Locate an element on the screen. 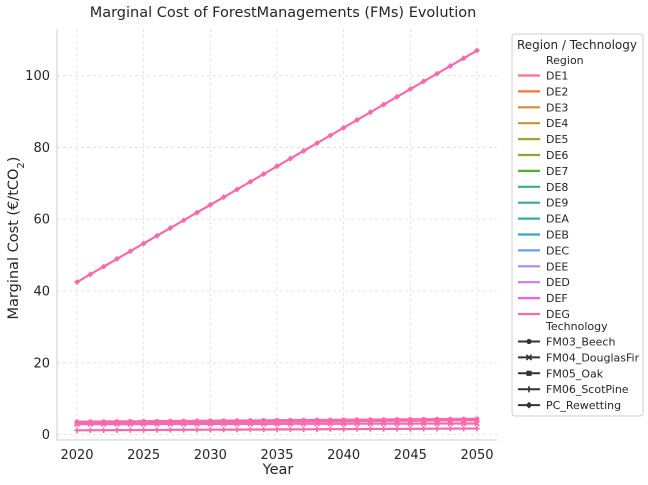  y-tick-label: 80 is located at coordinates (41, 148).